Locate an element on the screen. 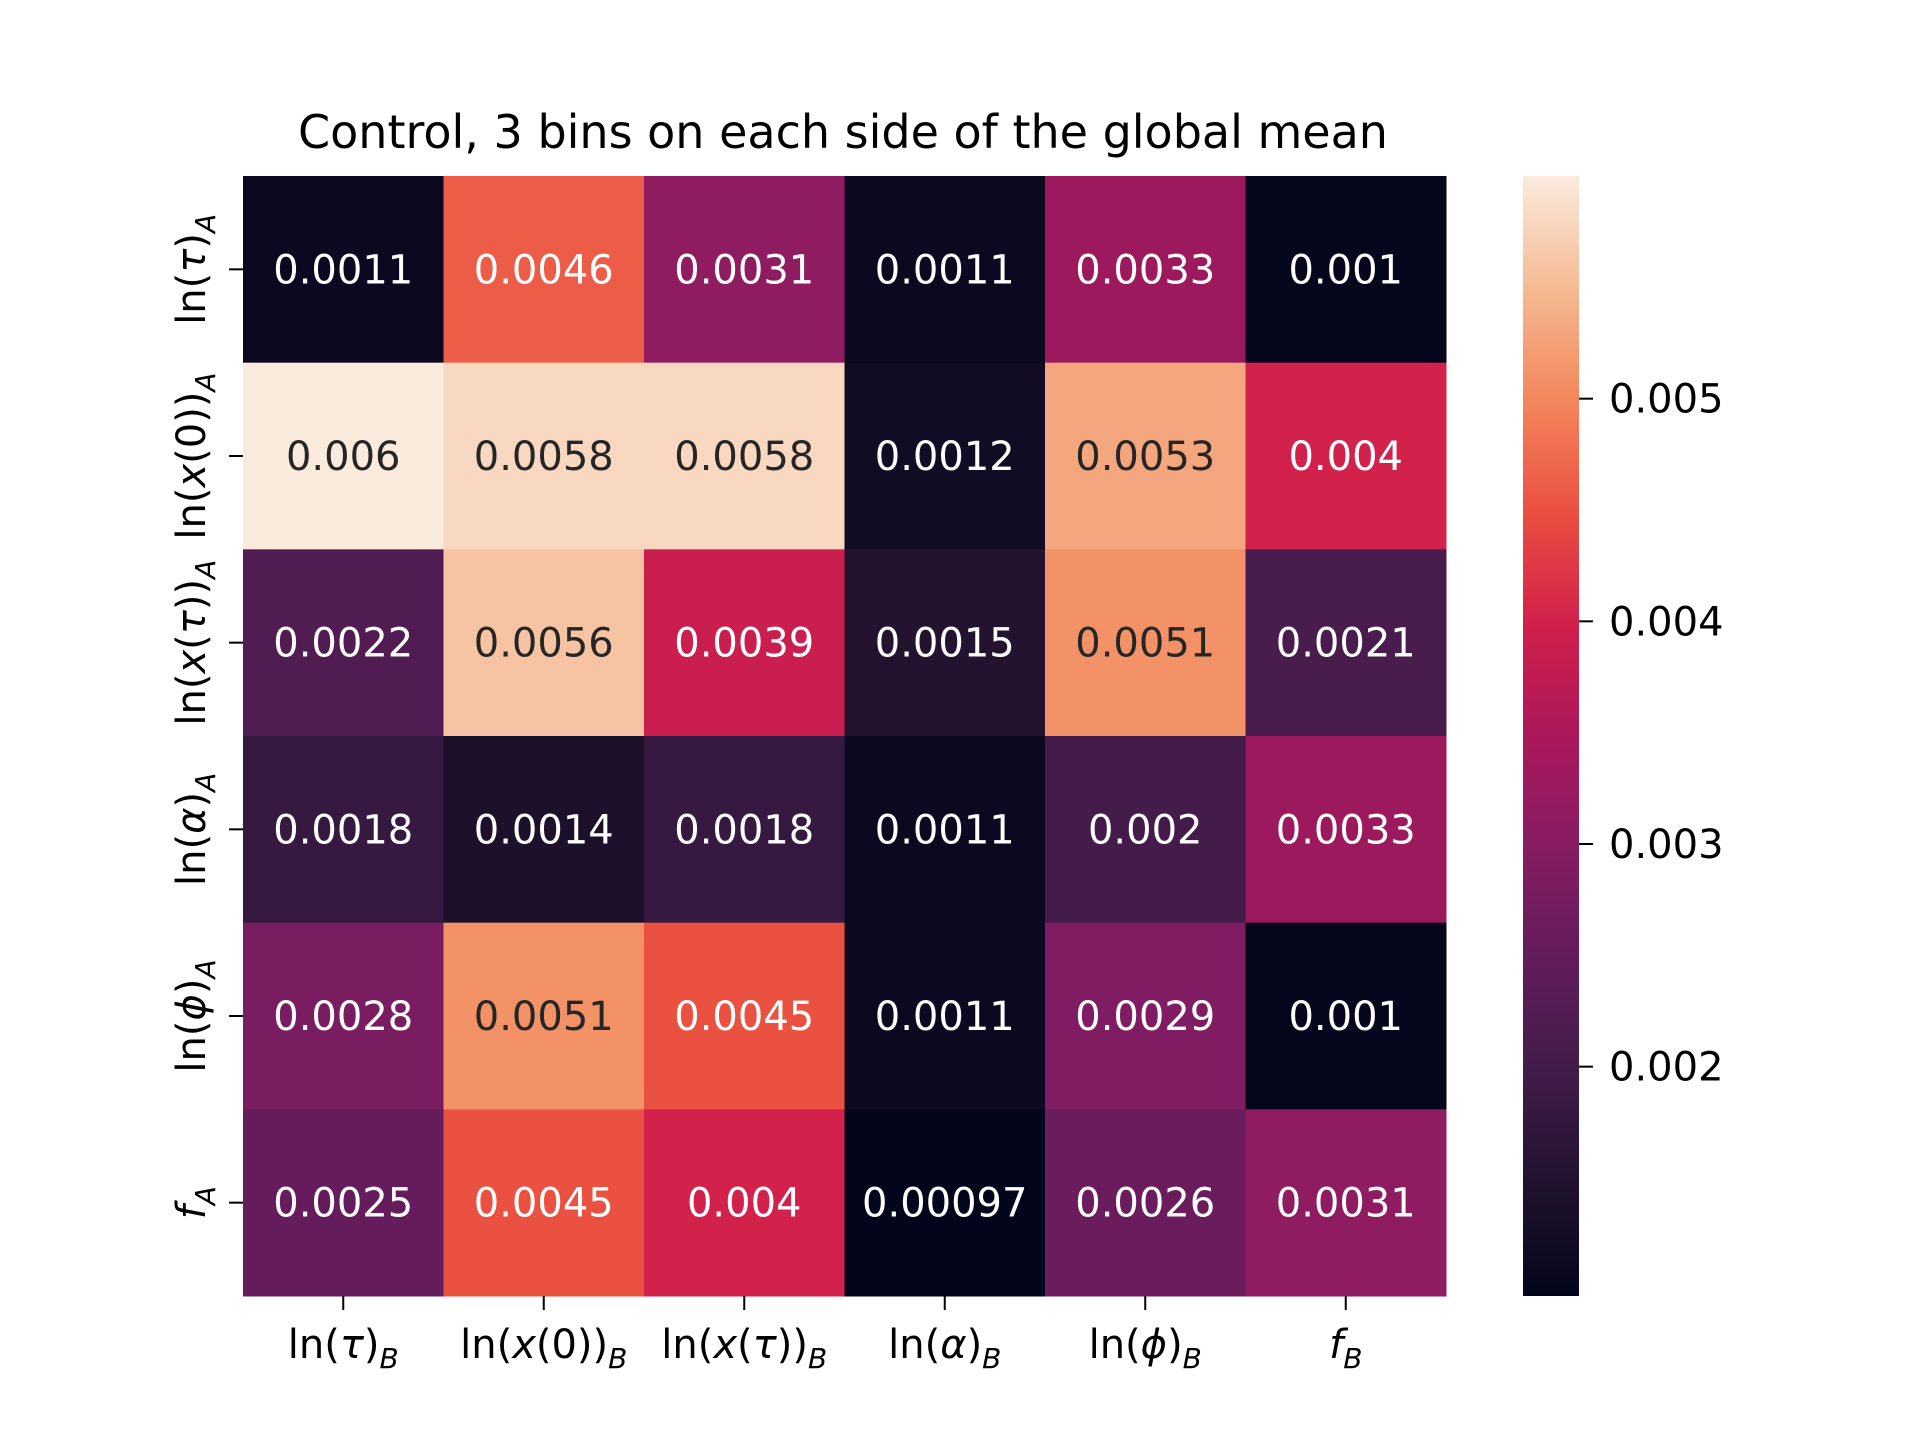 This screenshot has height=1440, width=1920. colorbar-tick-label-3: 0.005 is located at coordinates (1666, 400).